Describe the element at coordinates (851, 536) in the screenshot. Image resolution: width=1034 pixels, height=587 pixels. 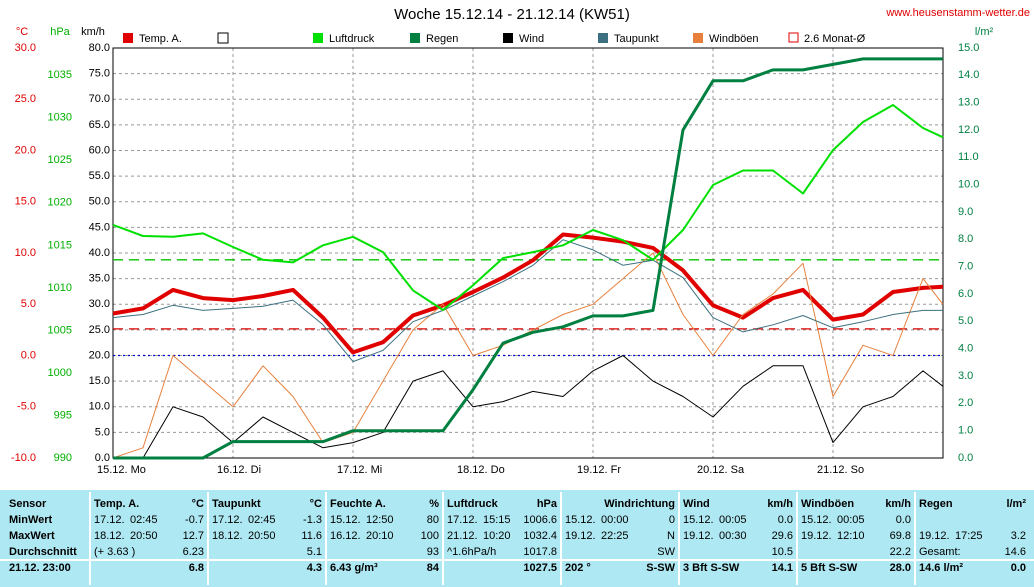
I see `table-cell: 12:10` at that location.